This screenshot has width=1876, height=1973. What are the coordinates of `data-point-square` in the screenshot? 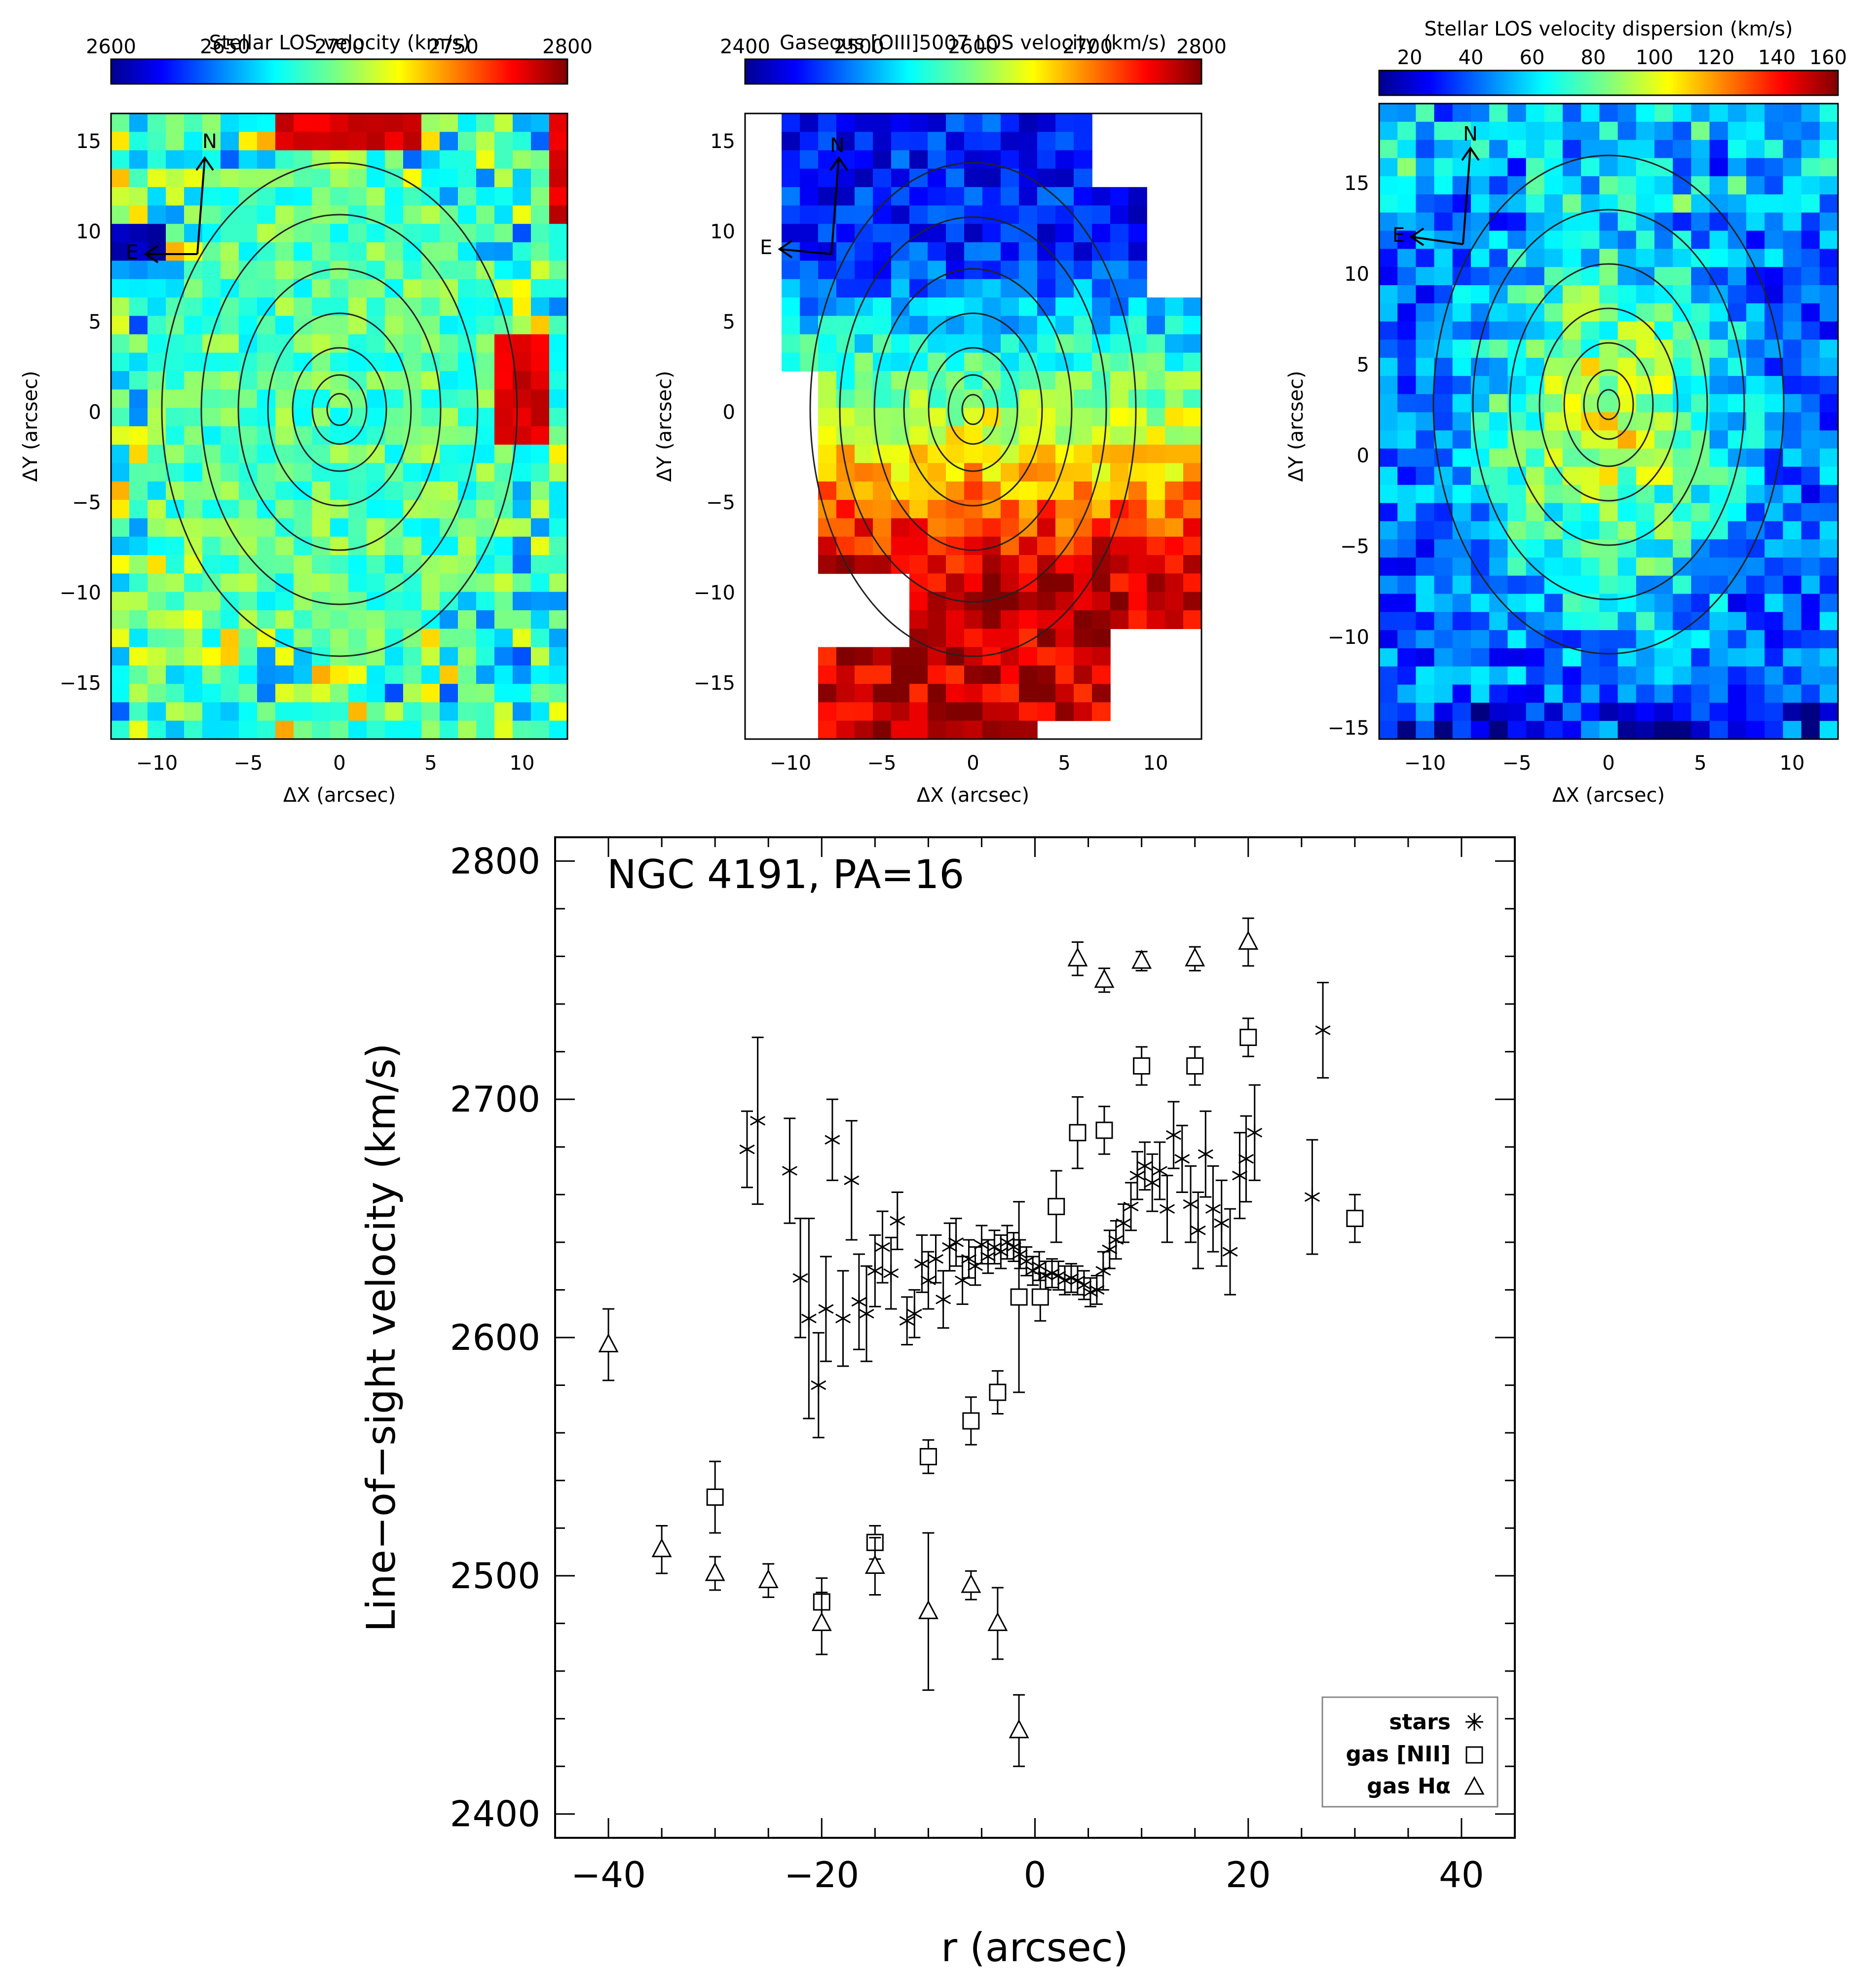 It's located at (1040, 1297).